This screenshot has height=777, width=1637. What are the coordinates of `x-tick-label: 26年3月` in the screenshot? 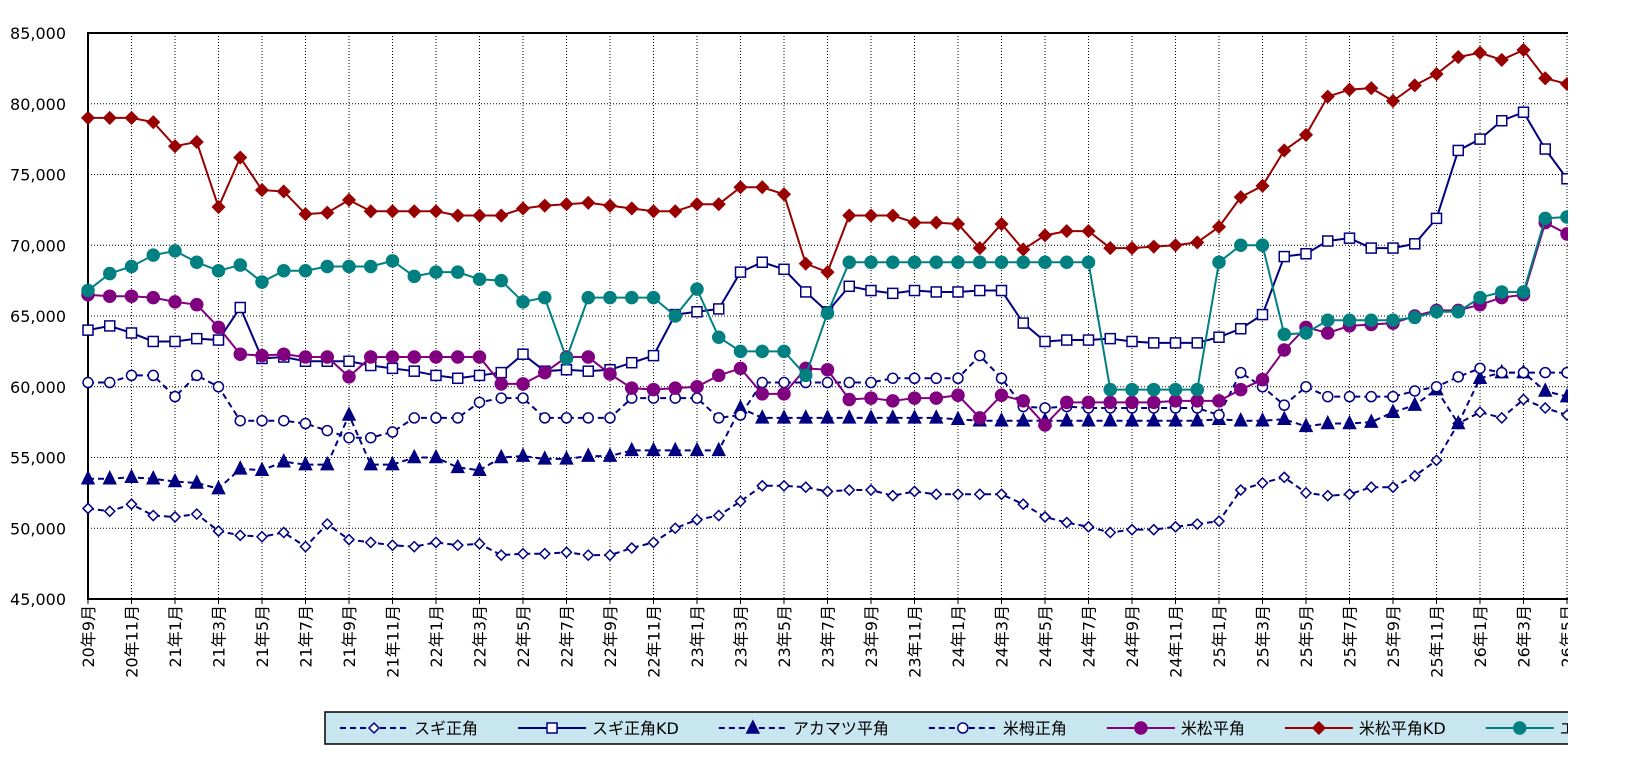 It's located at (1524, 636).